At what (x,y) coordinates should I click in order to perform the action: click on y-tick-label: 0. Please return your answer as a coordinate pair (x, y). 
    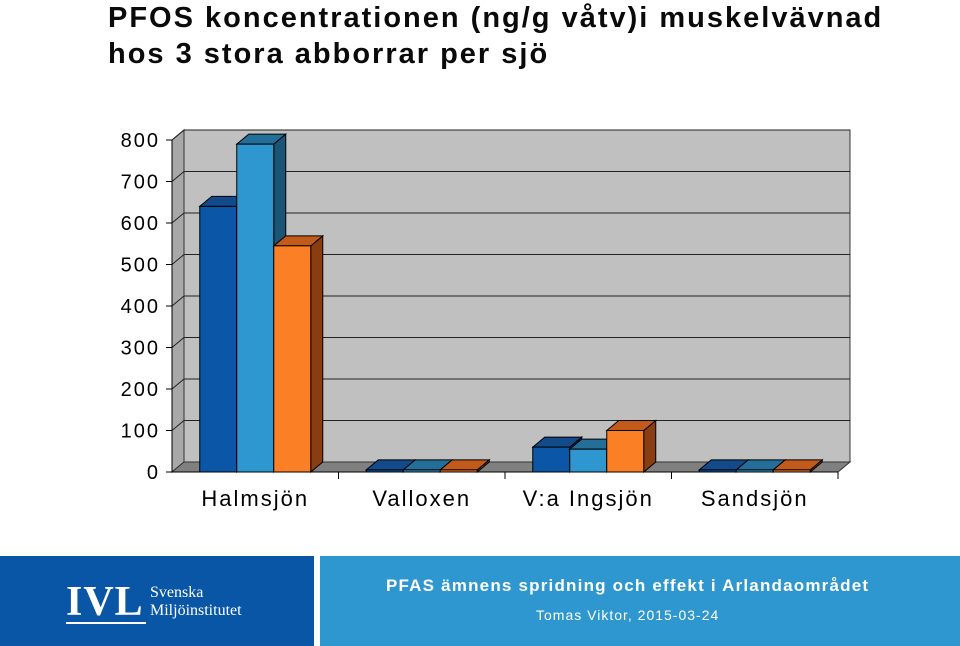
    Looking at the image, I should click on (153, 473).